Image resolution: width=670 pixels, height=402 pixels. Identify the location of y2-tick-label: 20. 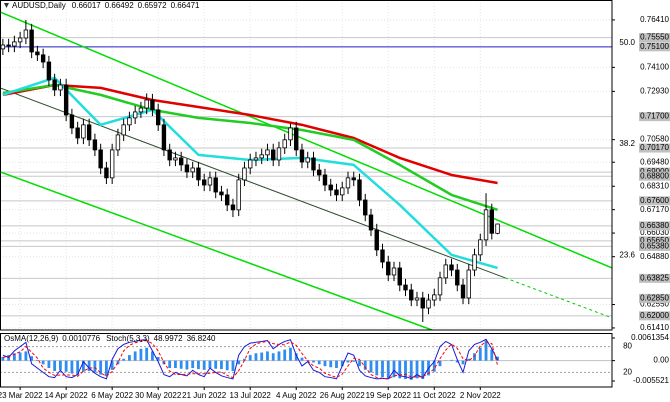
(627, 372).